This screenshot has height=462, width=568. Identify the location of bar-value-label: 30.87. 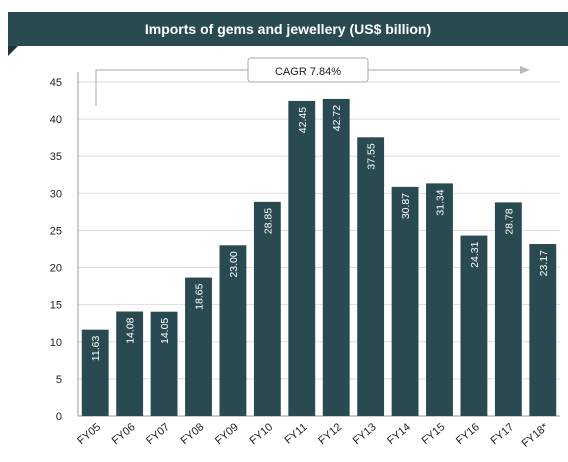
(406, 206).